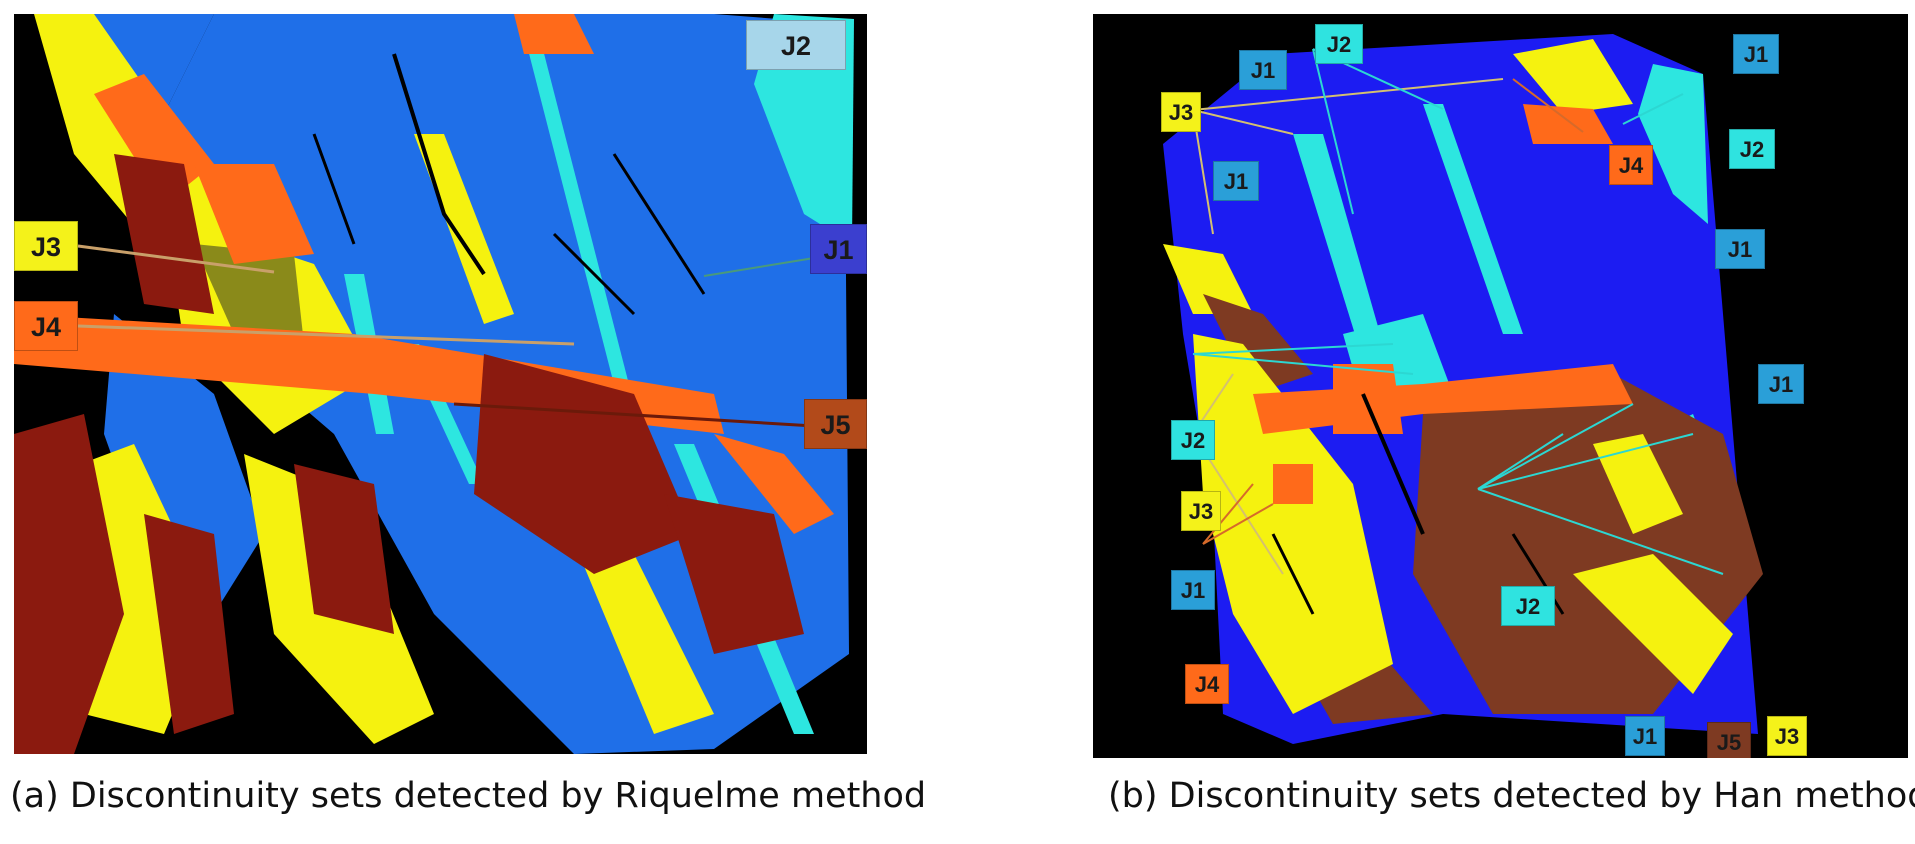 This screenshot has height=844, width=1915. Describe the element at coordinates (838, 249) in the screenshot. I see `label-j1: J1` at that location.